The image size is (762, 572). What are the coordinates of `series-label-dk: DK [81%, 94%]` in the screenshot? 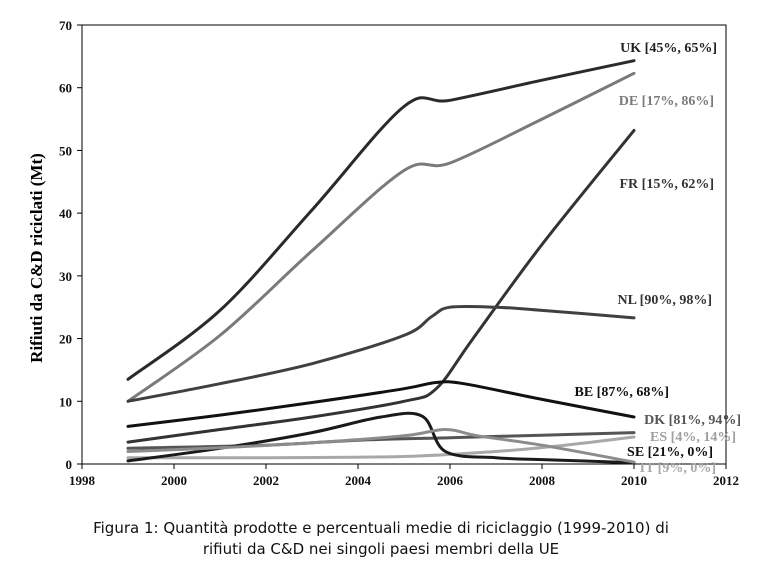 It's located at (692, 420).